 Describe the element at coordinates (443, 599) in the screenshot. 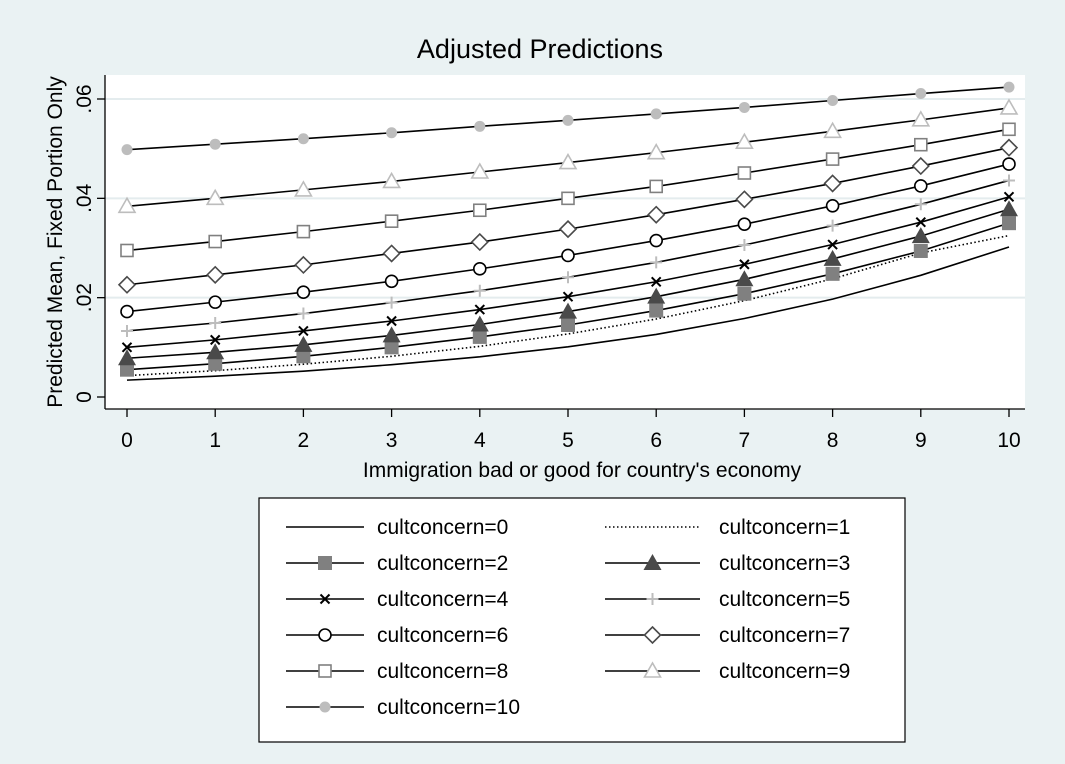

I see `legend-label: cultconcern=4` at that location.